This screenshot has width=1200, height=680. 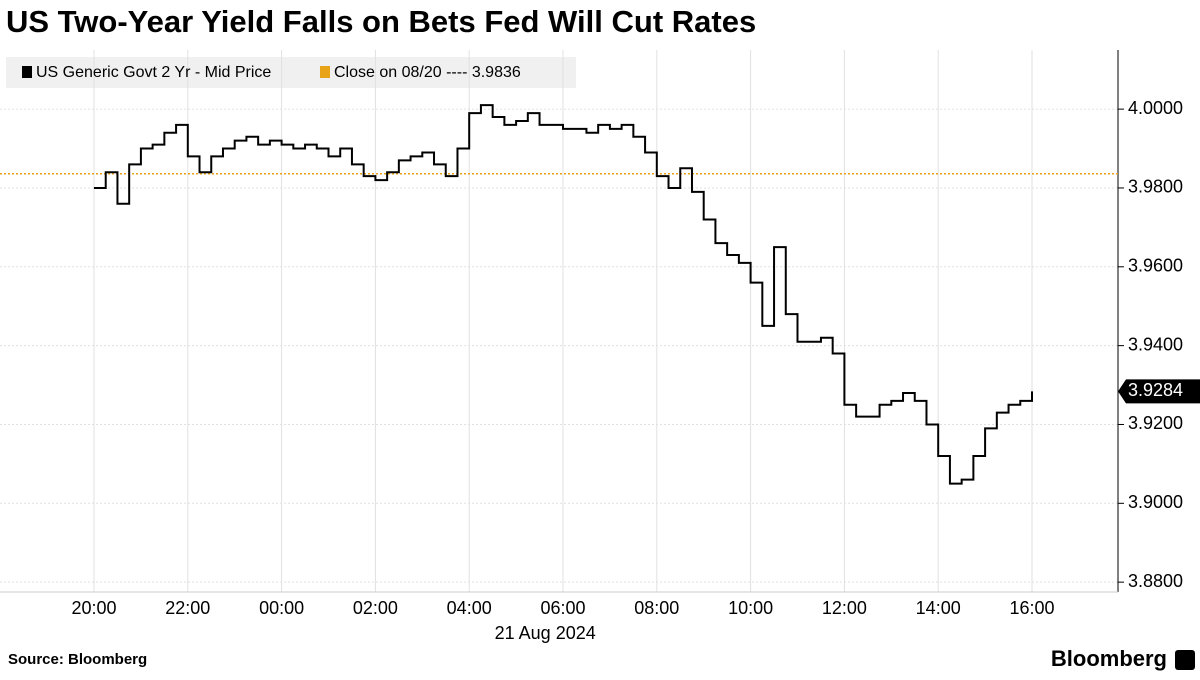 What do you see at coordinates (562, 608) in the screenshot?
I see `x-tick-label: 06:00` at bounding box center [562, 608].